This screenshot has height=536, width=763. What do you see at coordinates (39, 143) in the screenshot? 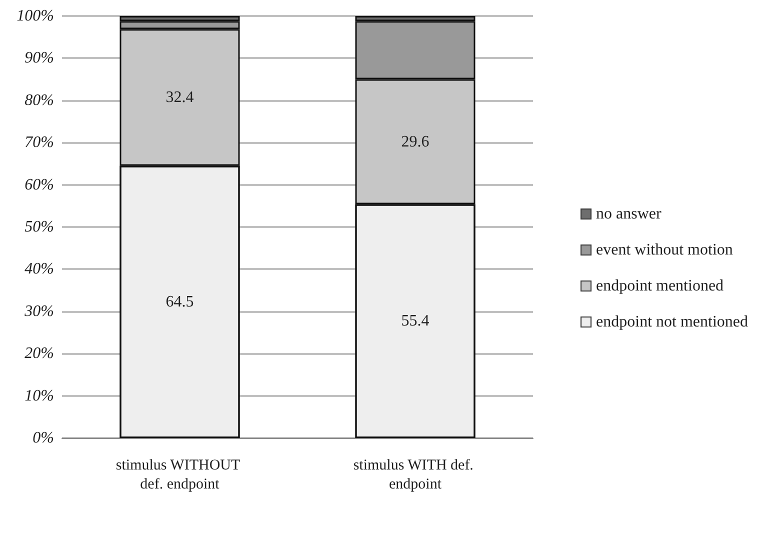
I see `y-tick-label: 70%` at bounding box center [39, 143].